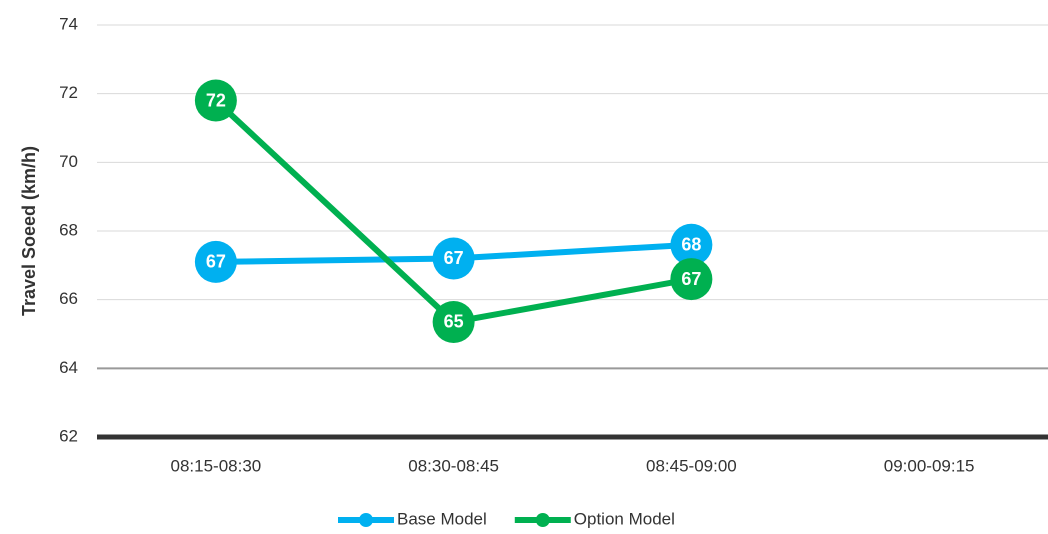  I want to click on y-tick-label: 66, so click(68, 298).